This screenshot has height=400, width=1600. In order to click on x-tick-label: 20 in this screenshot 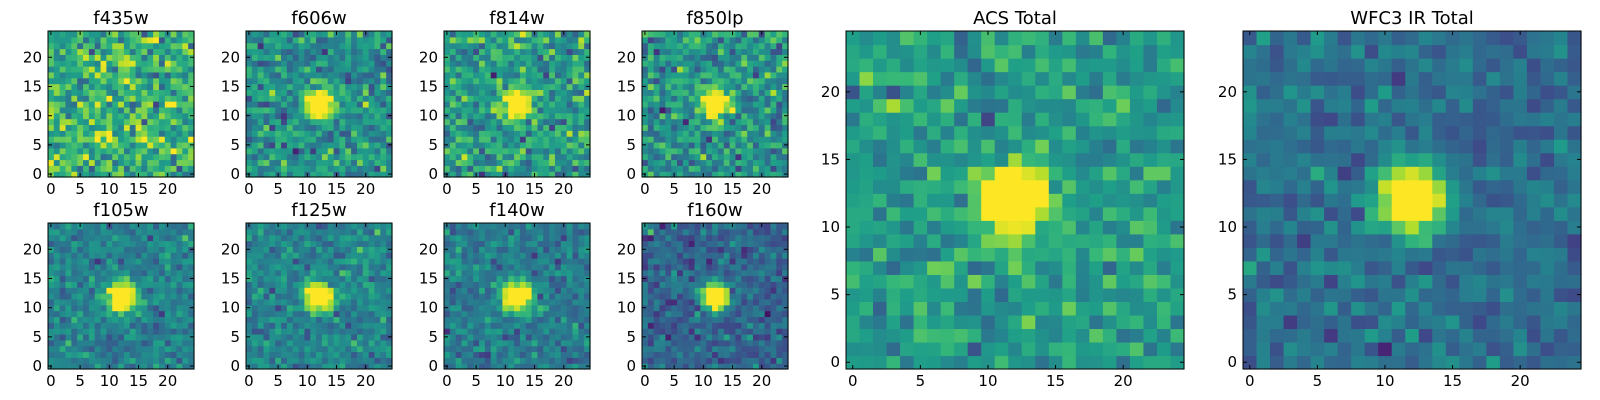, I will do `click(167, 381)`.